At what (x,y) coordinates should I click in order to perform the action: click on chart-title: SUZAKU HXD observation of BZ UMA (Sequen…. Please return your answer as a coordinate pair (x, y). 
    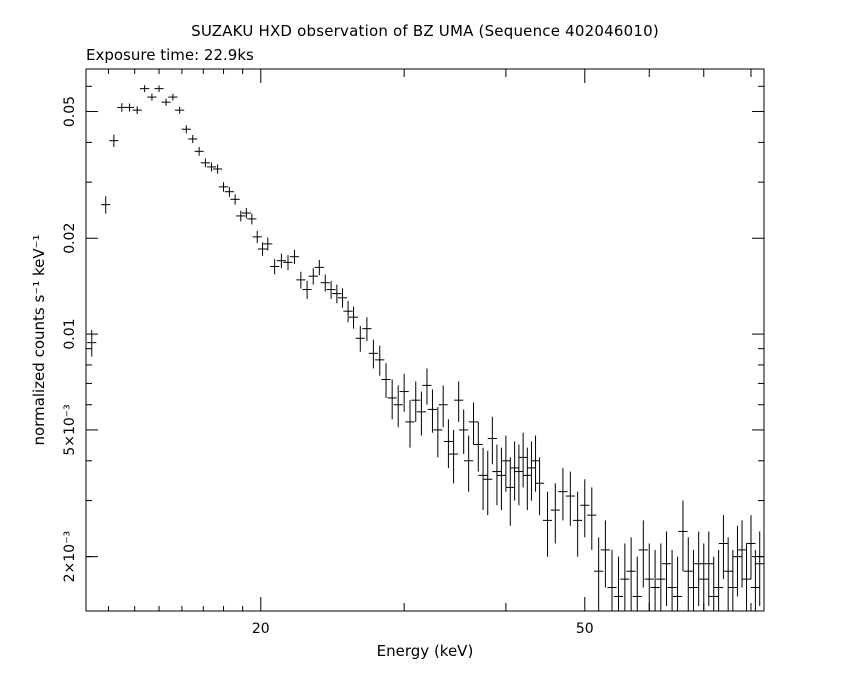
    Looking at the image, I should click on (425, 31).